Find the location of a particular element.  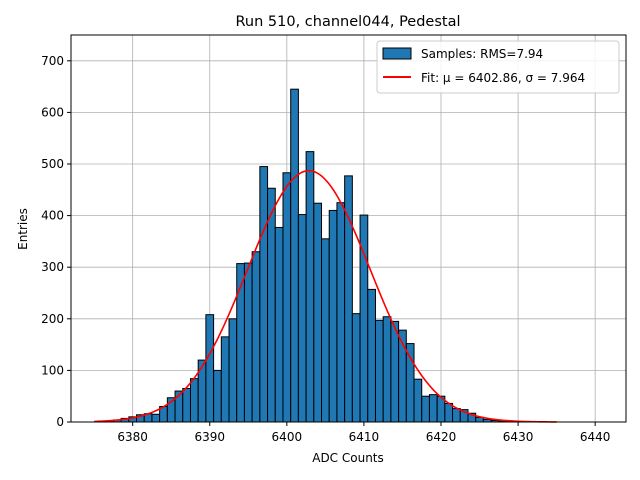

y-axis-label: Entries is located at coordinates (23, 229).